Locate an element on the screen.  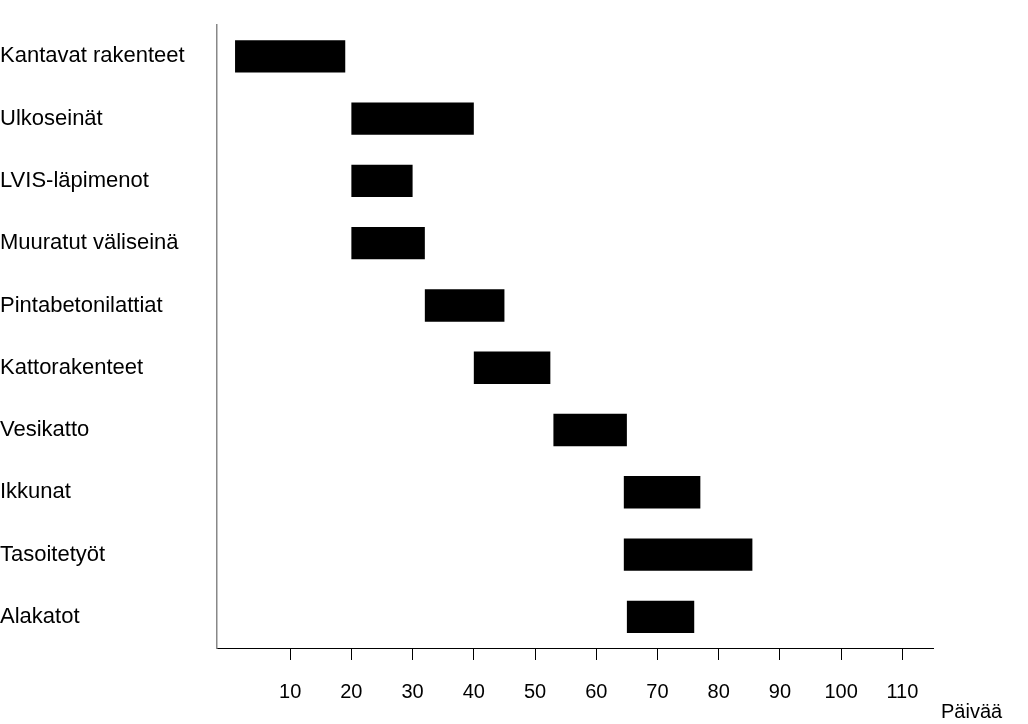
y-tick-label: Vesikatto is located at coordinates (45, 429).